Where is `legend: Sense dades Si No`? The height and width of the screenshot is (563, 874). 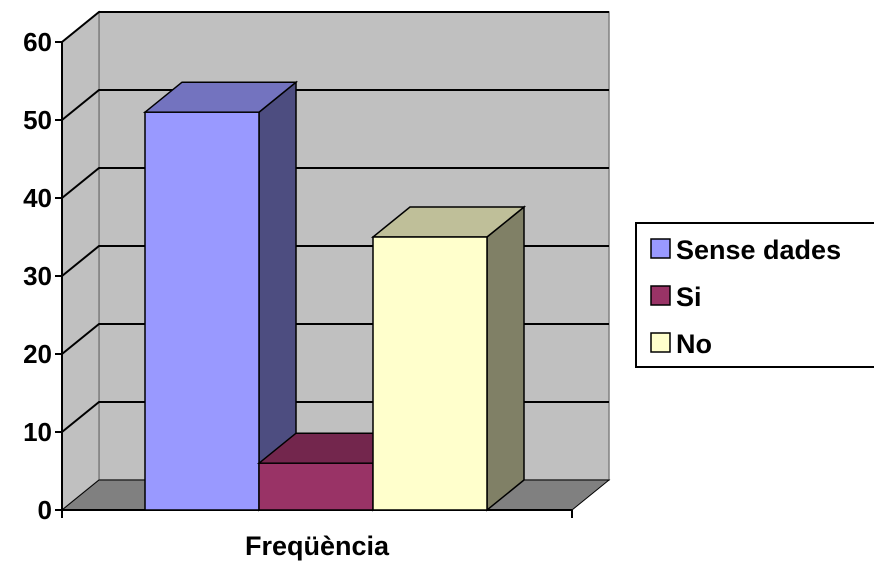
legend: Sense dades Si No is located at coordinates (754, 295).